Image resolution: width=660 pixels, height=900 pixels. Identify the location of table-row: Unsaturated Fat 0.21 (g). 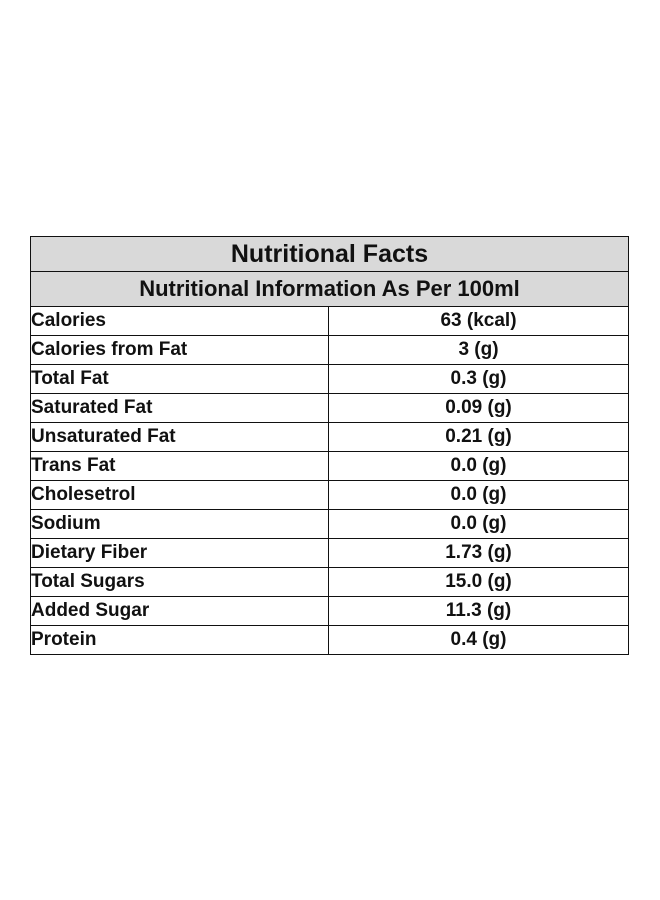
(329, 437).